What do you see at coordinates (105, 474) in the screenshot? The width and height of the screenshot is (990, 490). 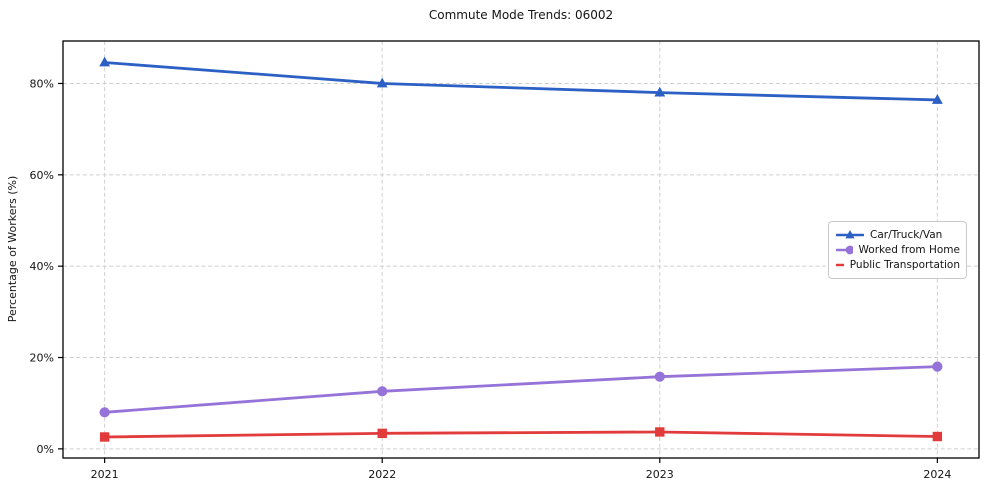 I see `x-tick-label: 2021` at bounding box center [105, 474].